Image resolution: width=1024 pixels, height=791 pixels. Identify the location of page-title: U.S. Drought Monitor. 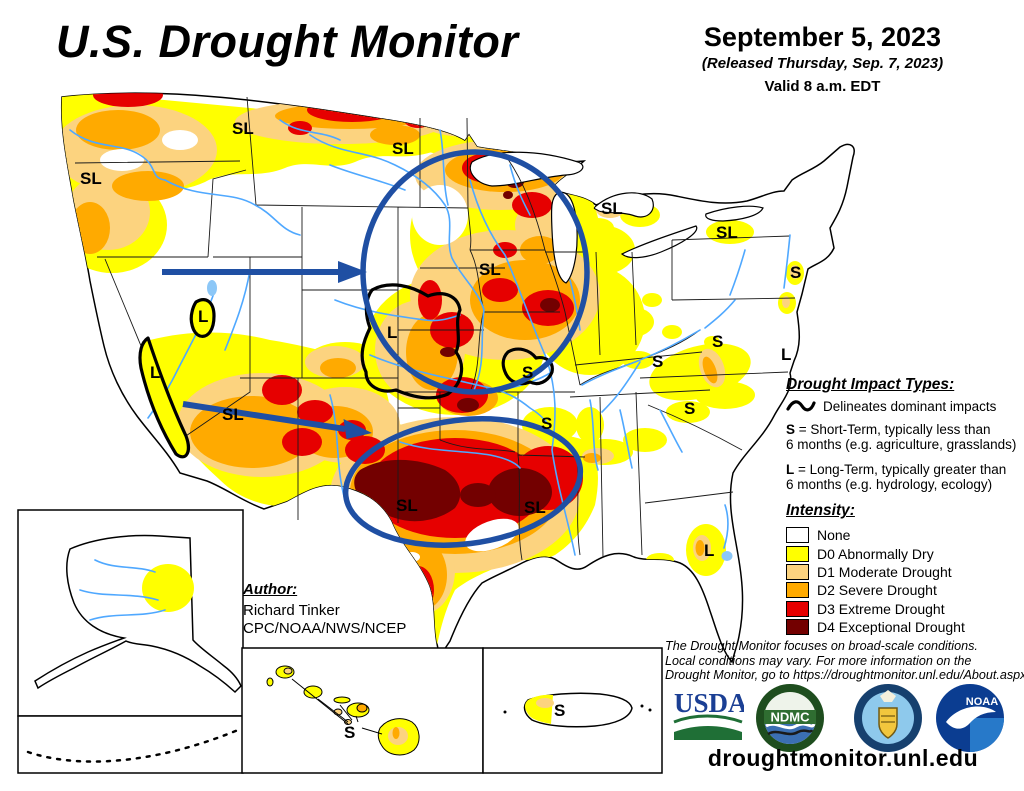
(287, 41).